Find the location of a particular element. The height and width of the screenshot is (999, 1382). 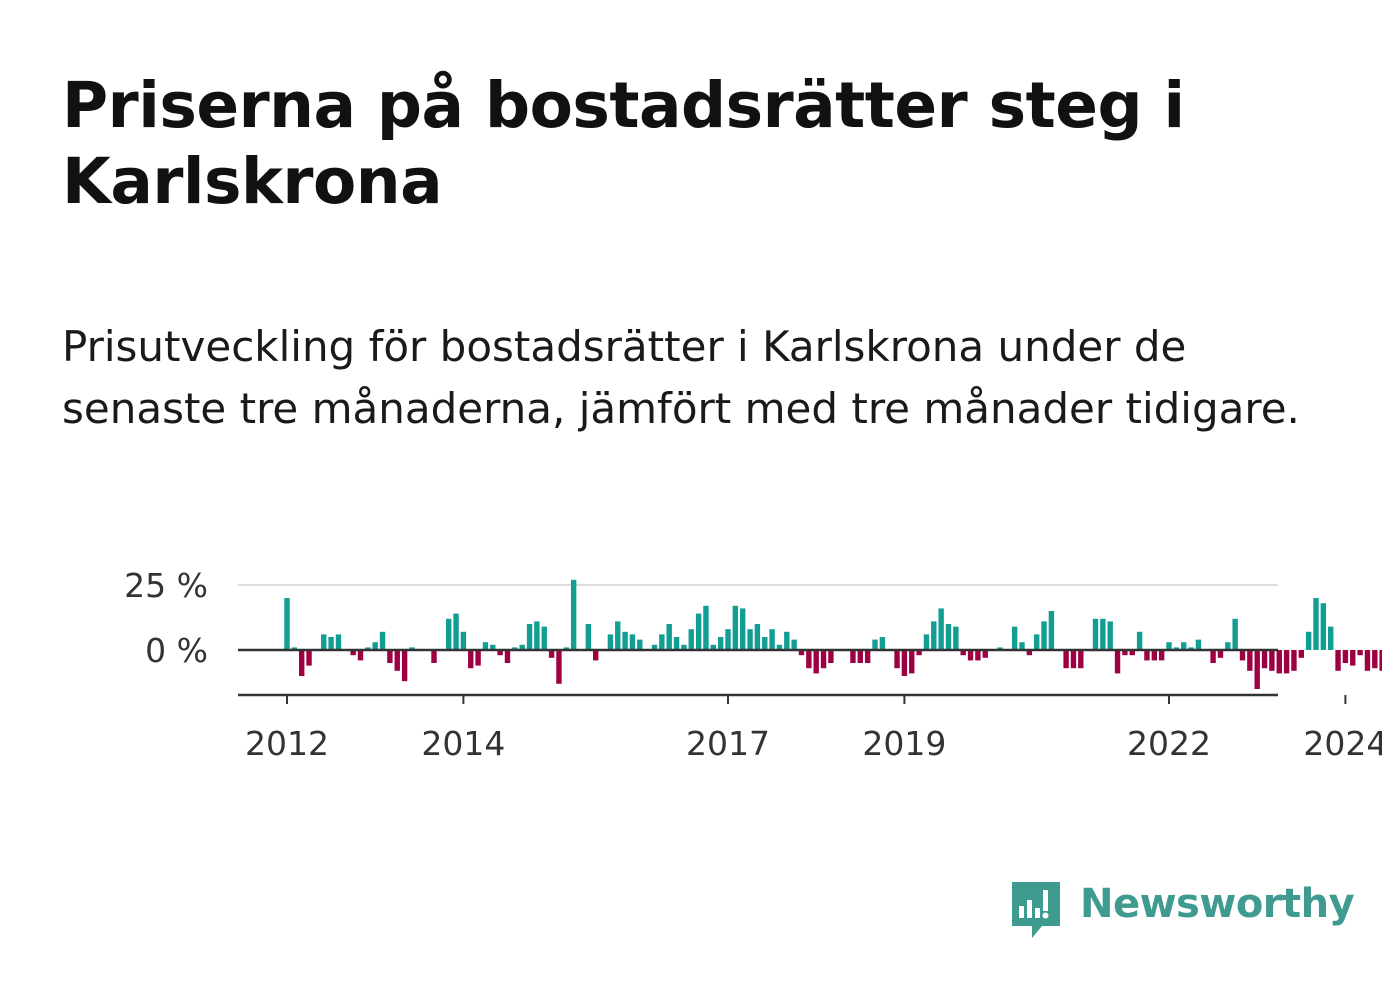

x-tick-label: 2012 is located at coordinates (287, 743).